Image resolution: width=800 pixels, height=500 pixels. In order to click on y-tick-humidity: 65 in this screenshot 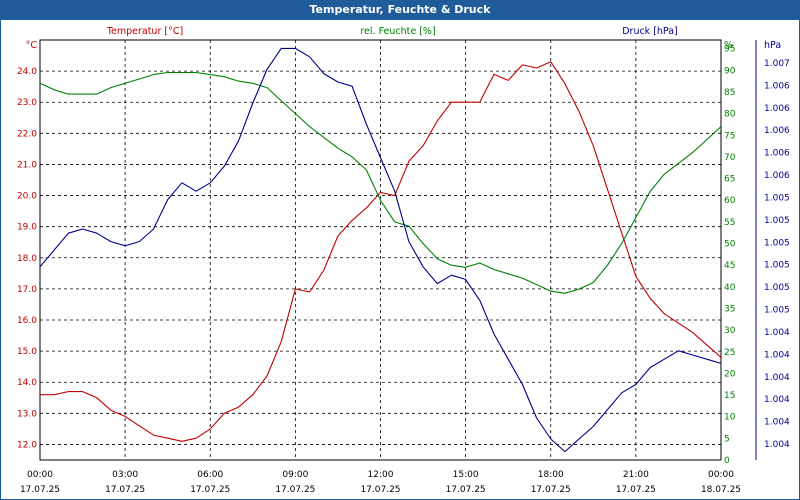, I will do `click(729, 180)`.